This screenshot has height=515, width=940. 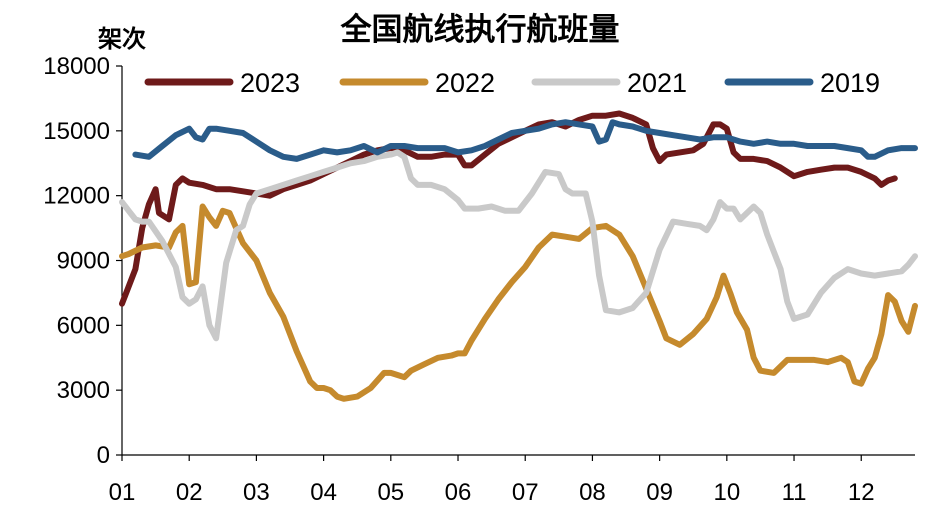 I want to click on y-tick-label: 9000, so click(x=83, y=261).